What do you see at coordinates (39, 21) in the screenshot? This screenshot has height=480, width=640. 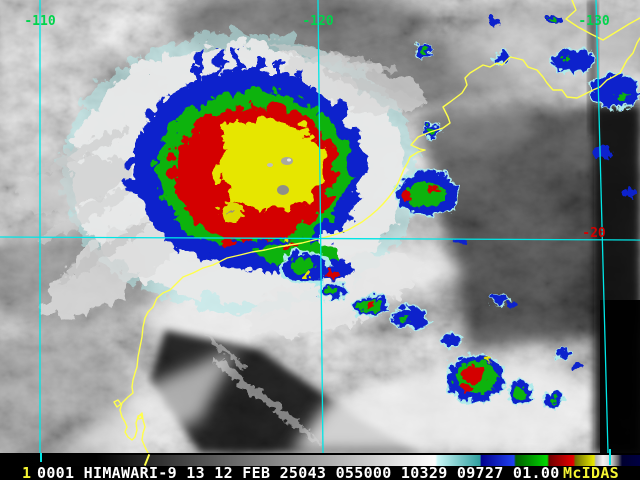 I see `meridian-label-110: -110` at bounding box center [39, 21].